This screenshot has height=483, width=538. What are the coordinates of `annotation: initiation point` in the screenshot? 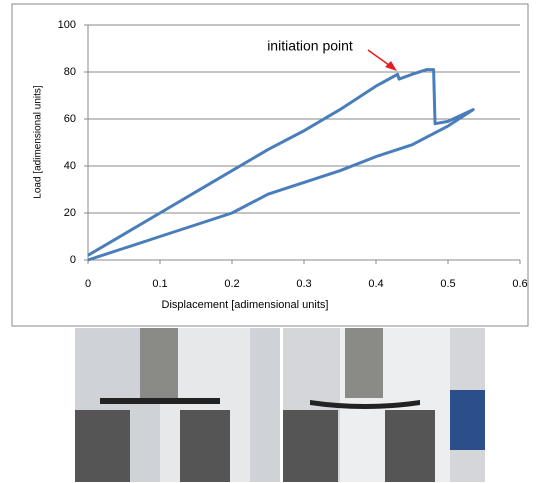 It's located at (310, 46).